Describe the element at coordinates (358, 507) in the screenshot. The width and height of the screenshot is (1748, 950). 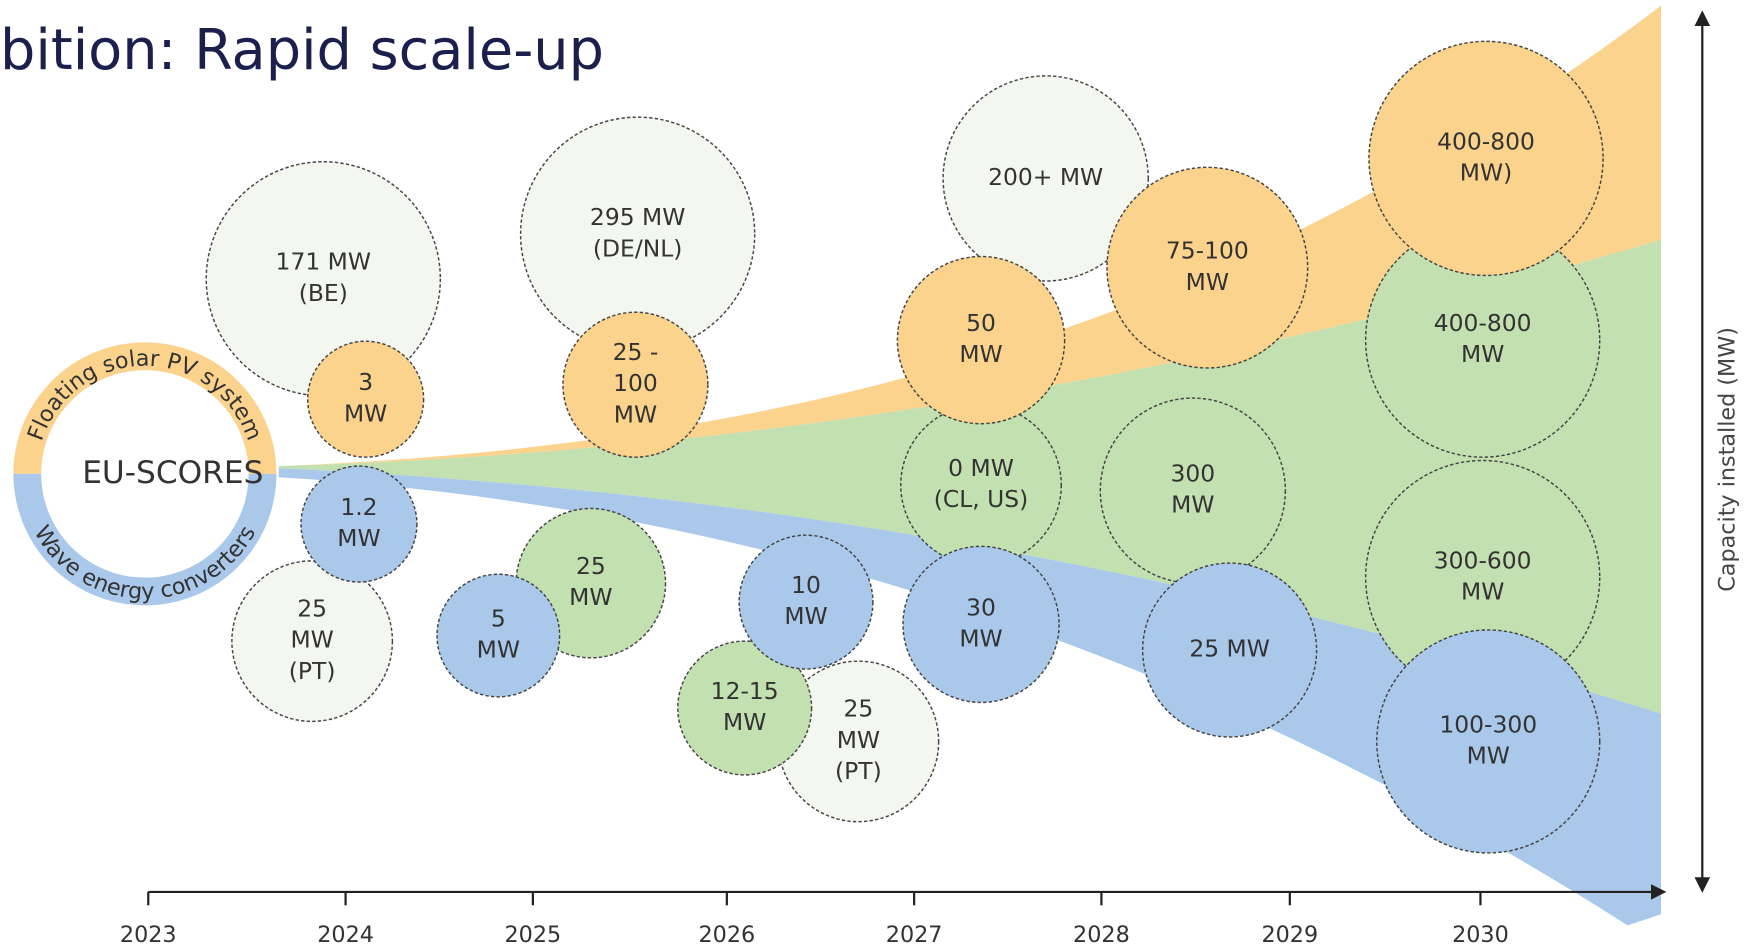
I see `node-line: 1.2` at that location.